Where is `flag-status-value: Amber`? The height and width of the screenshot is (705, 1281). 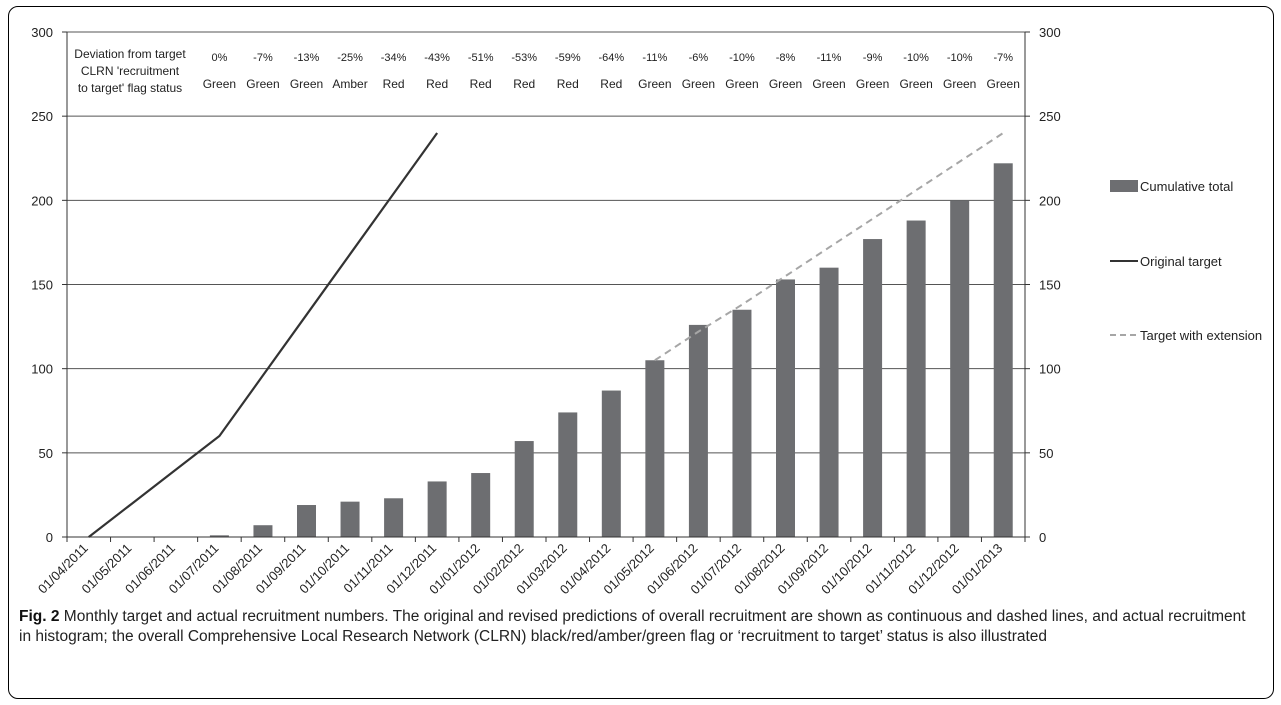 flag-status-value: Amber is located at coordinates (349, 84).